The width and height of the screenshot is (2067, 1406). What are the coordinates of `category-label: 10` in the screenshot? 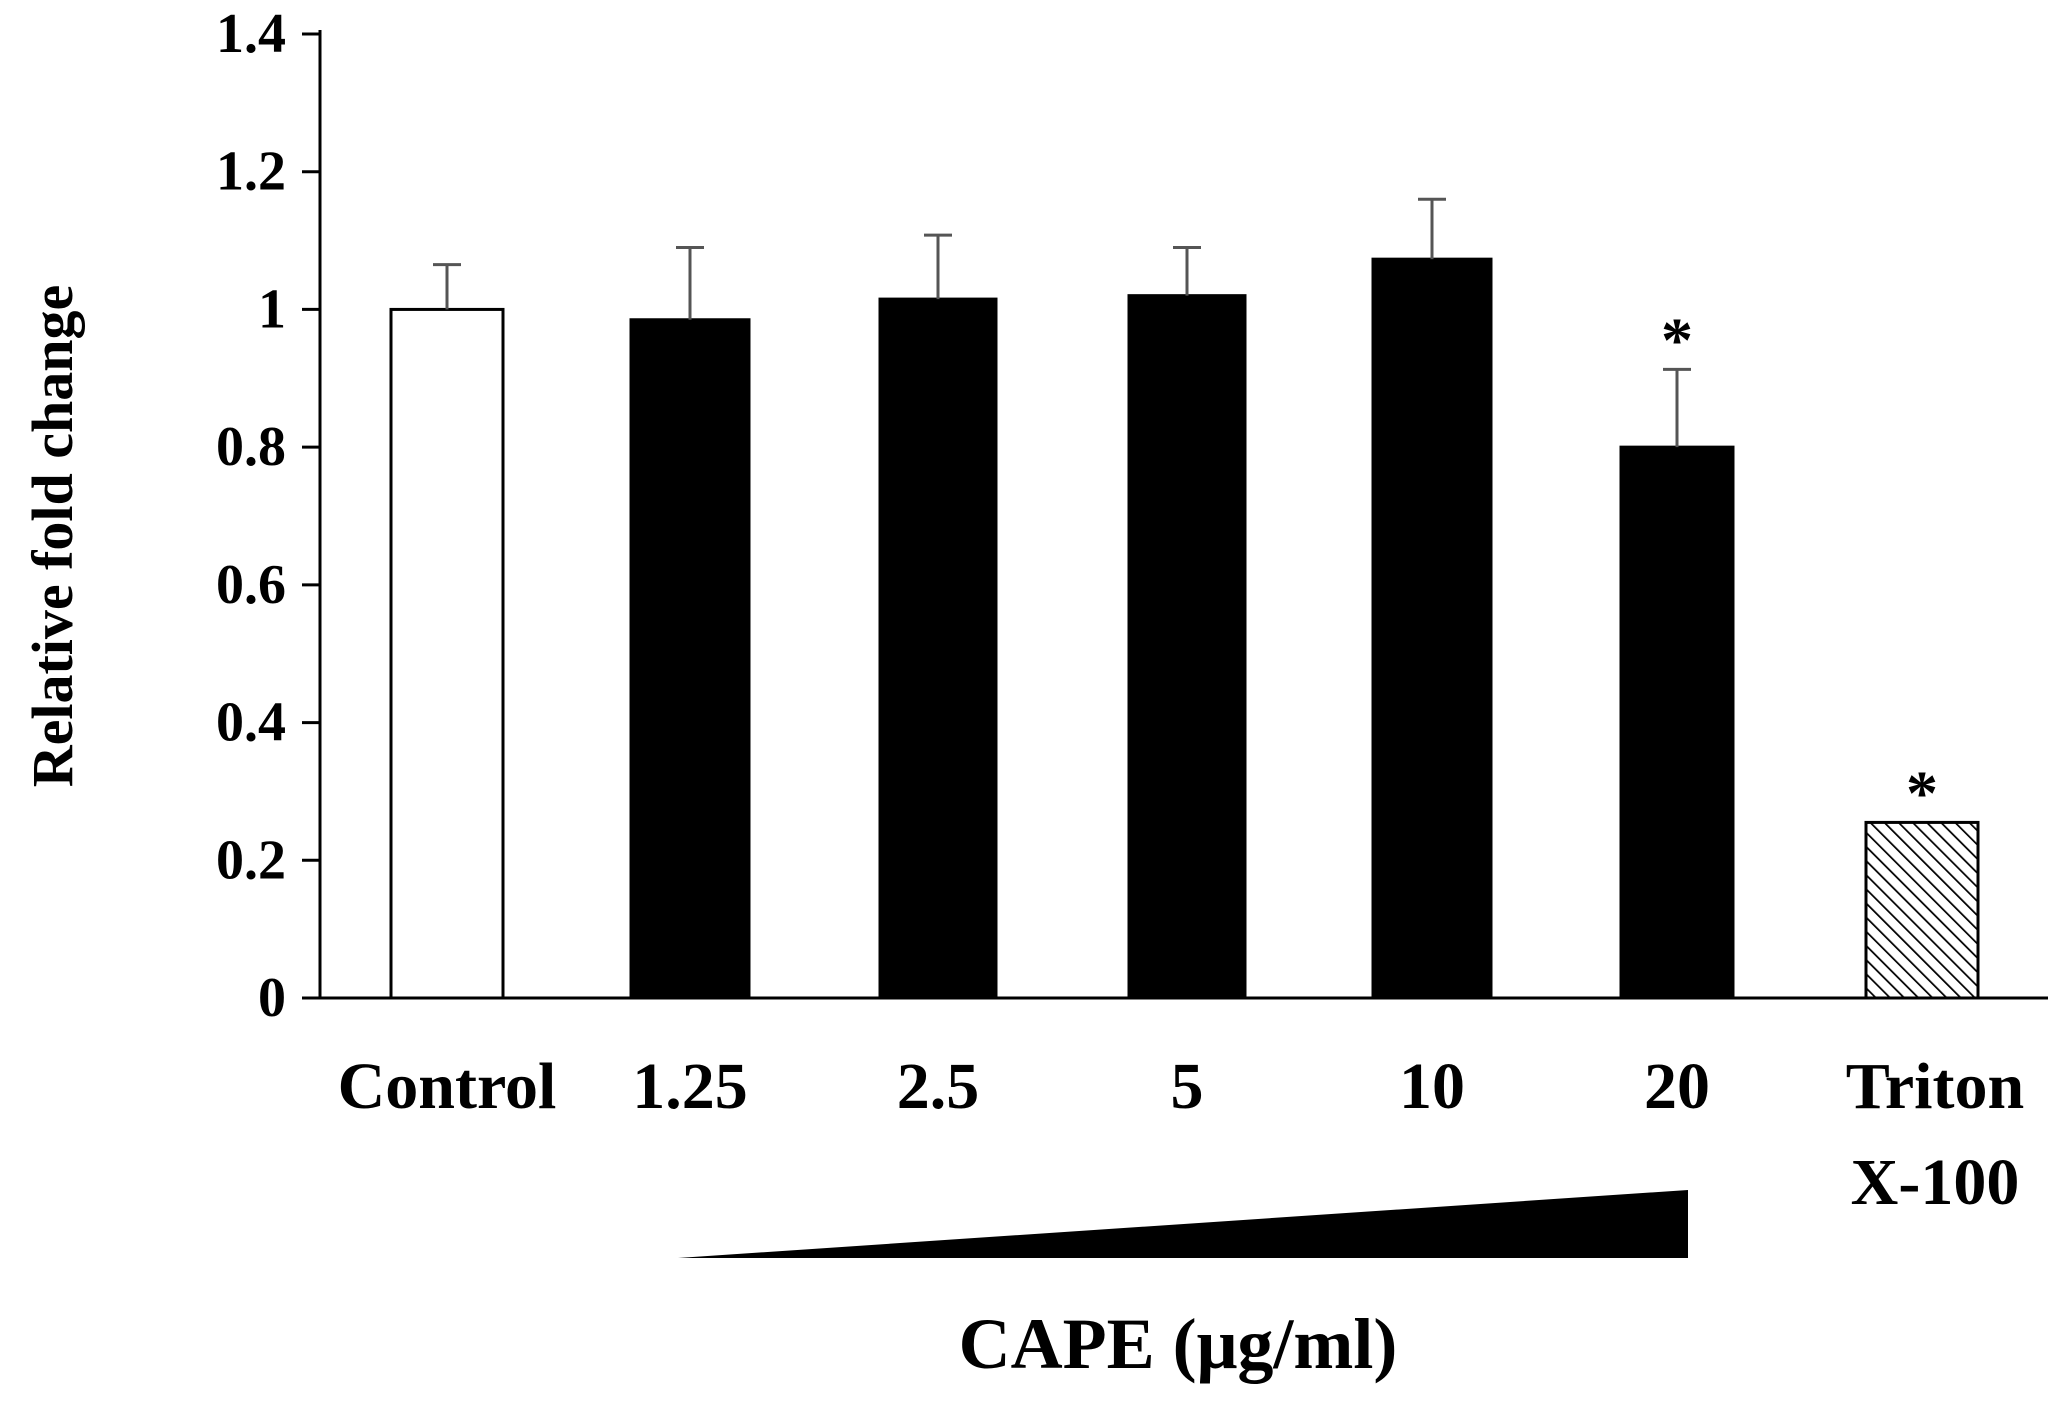 It's located at (1432, 1086).